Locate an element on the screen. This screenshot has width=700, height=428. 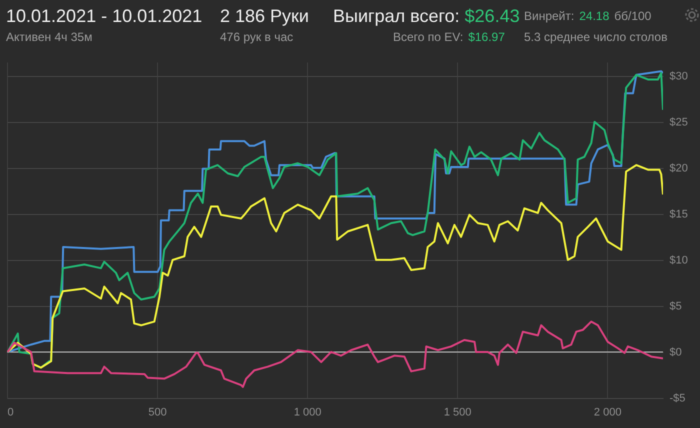
y-tick-label: -$5 is located at coordinates (678, 398).